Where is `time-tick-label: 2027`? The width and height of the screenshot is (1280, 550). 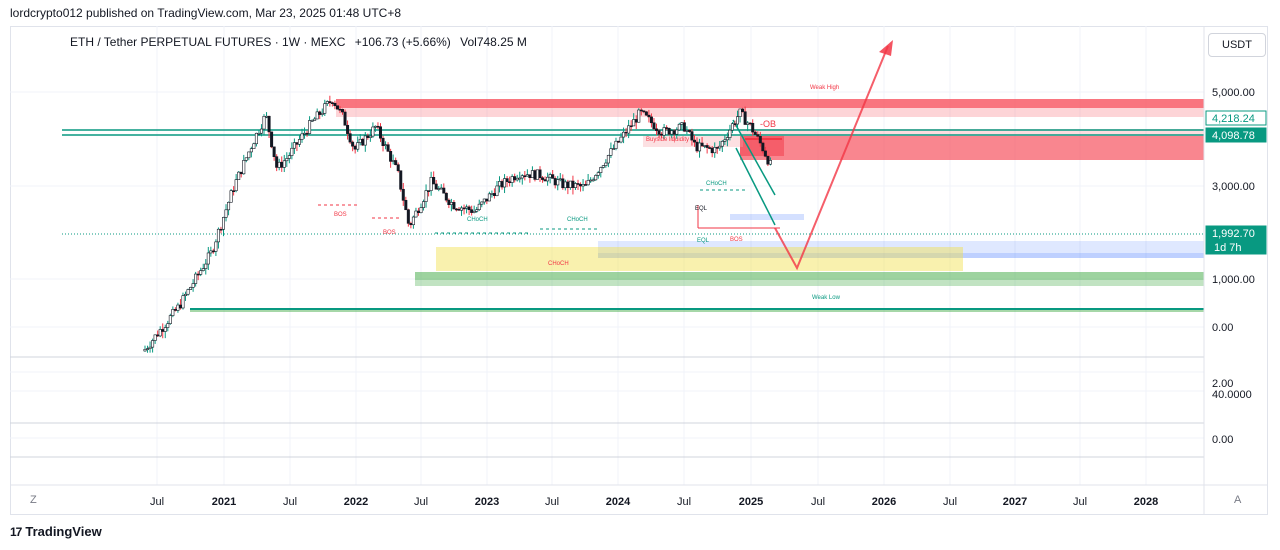 time-tick-label: 2027 is located at coordinates (1015, 502).